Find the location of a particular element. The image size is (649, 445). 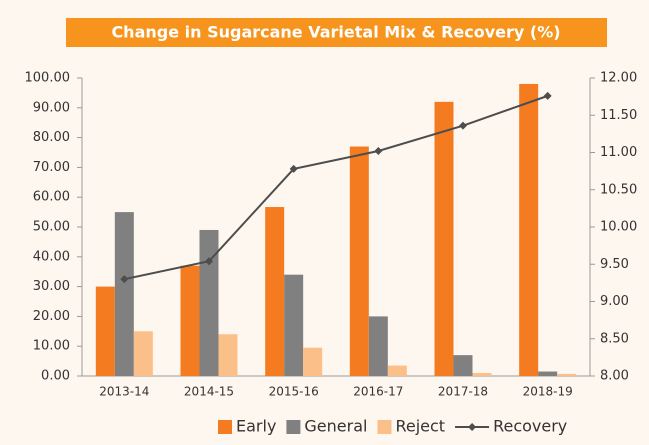

legend-label: Reject is located at coordinates (420, 426).